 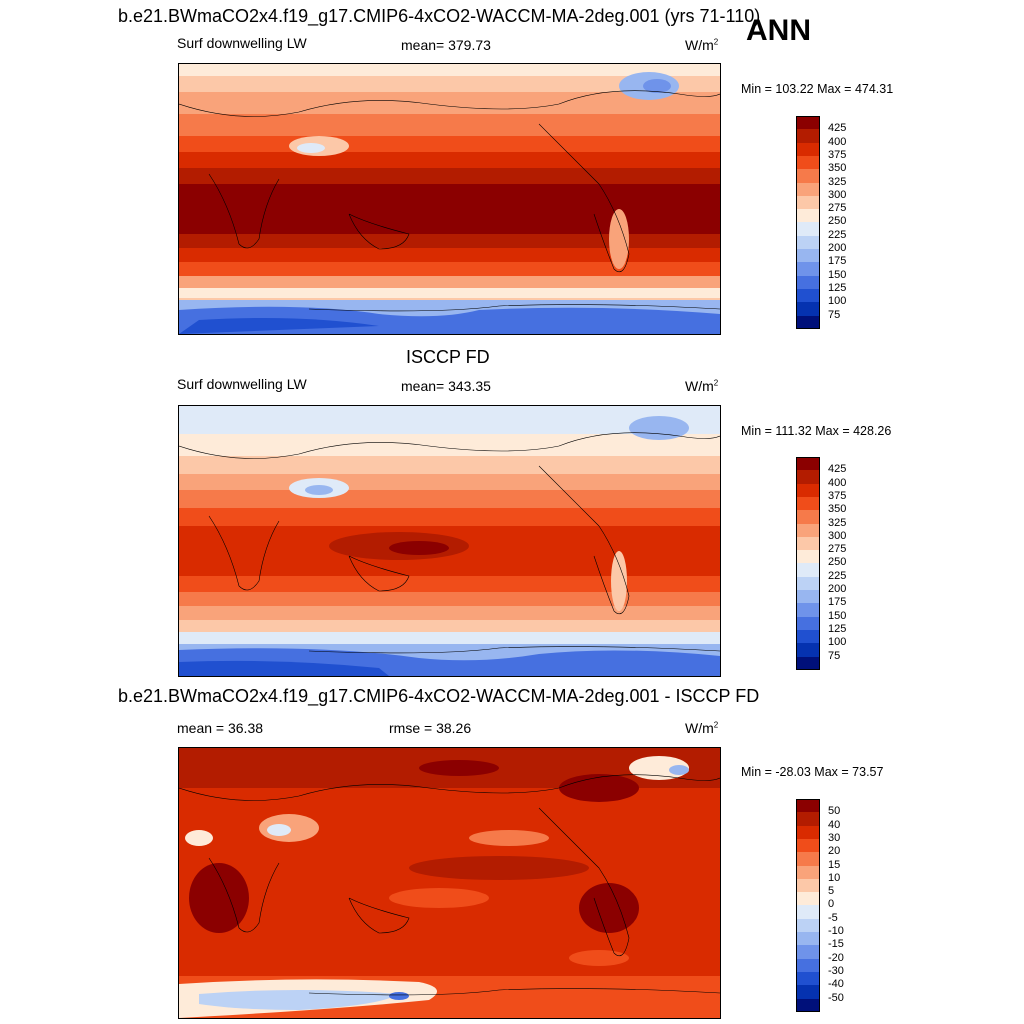 I want to click on colorbar-label: 0, so click(x=831, y=904).